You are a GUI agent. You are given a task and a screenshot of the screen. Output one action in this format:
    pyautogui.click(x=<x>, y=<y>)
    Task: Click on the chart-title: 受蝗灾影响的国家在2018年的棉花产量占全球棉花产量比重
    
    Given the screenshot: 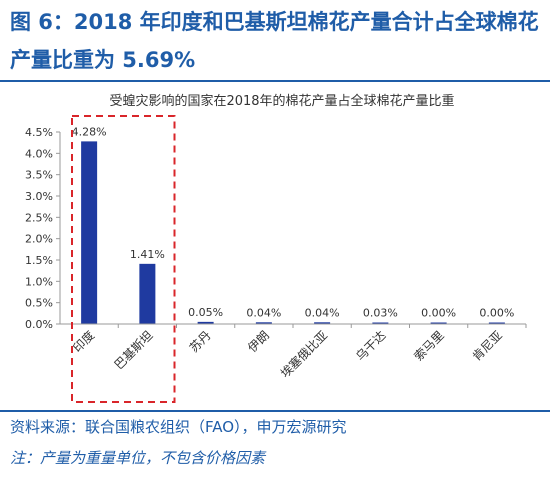 What is the action you would take?
    pyautogui.click(x=281, y=101)
    